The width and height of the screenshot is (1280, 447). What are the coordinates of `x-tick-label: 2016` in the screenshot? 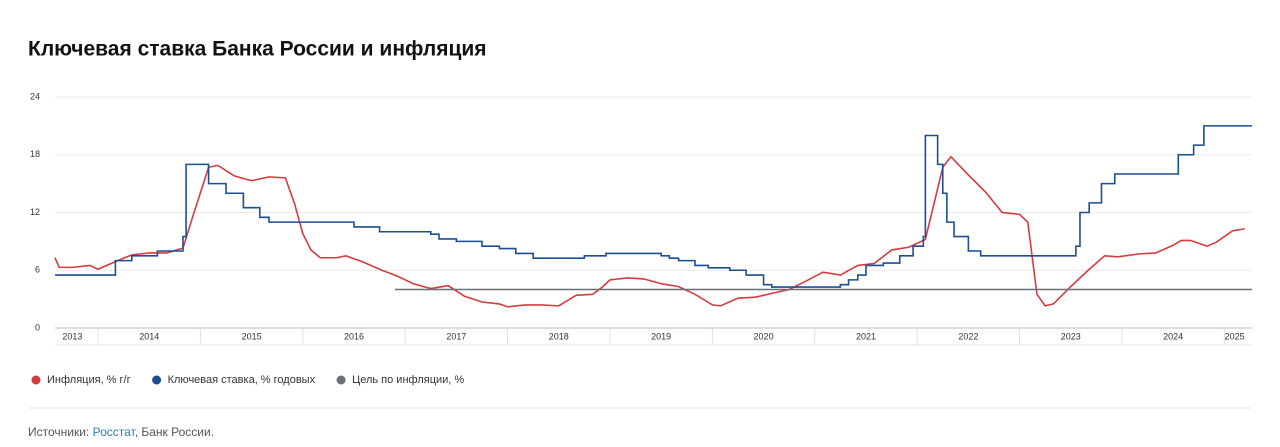 It's located at (354, 336).